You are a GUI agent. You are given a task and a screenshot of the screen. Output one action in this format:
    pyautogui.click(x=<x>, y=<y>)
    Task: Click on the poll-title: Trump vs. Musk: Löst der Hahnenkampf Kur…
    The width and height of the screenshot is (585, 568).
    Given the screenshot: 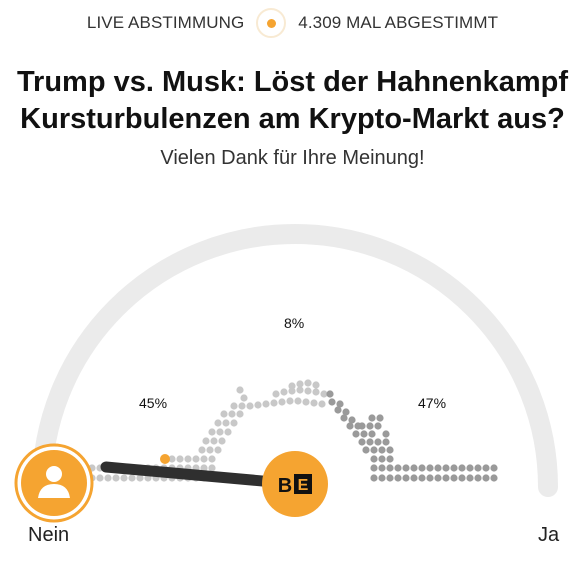 What is the action you would take?
    pyautogui.click(x=292, y=101)
    